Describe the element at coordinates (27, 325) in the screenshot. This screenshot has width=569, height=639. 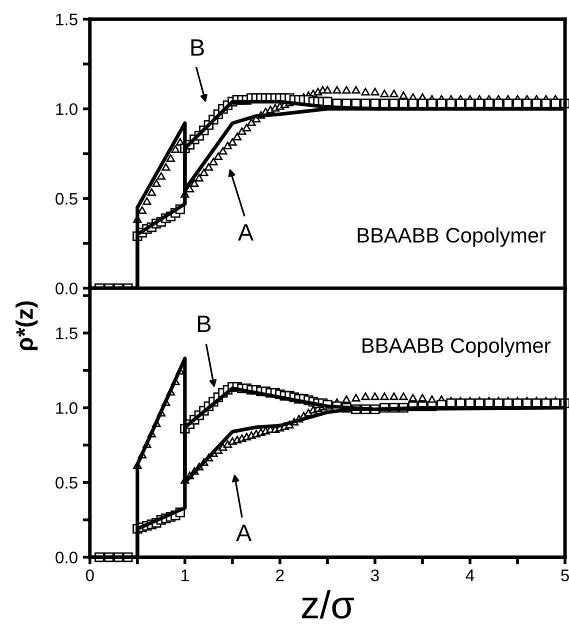
I see `y-axis-title: ρ*(z)` at that location.